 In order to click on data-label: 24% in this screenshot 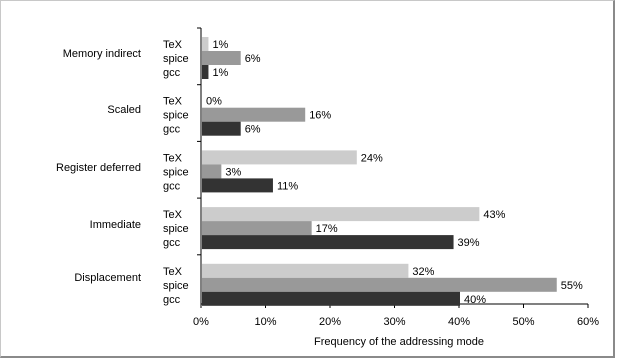, I will do `click(372, 158)`.